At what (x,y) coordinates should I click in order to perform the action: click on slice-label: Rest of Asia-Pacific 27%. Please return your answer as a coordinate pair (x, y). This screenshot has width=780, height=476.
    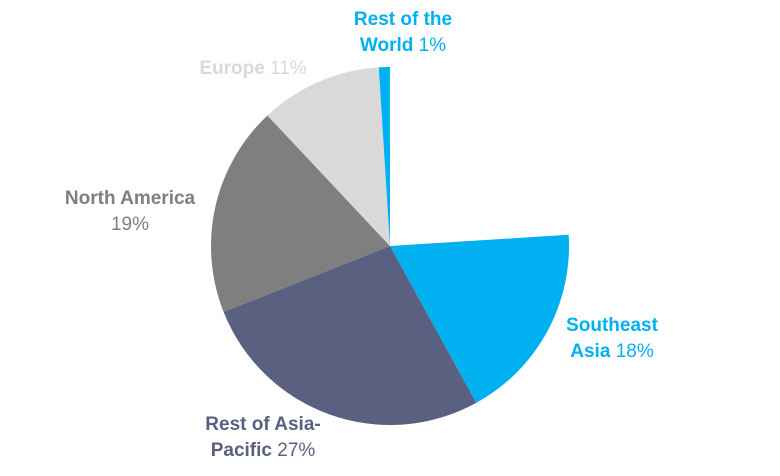
    Looking at the image, I should click on (263, 438).